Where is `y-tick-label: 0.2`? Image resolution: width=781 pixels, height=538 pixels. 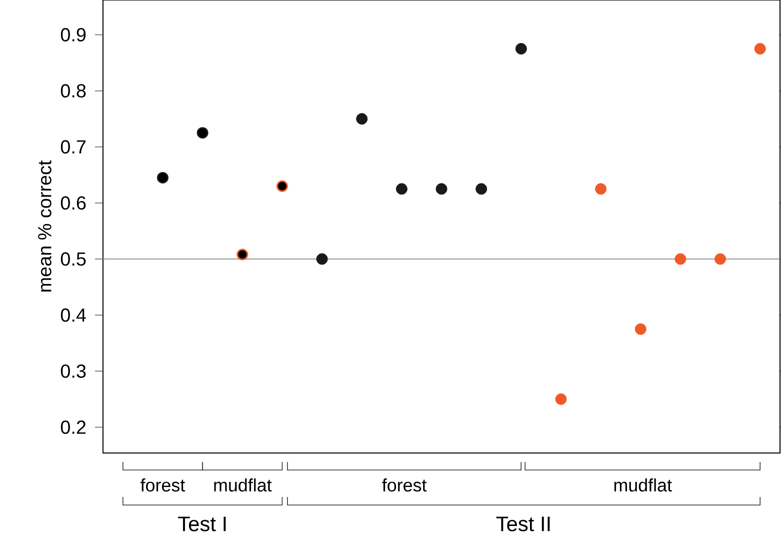
y-tick-label: 0.2 is located at coordinates (73, 427).